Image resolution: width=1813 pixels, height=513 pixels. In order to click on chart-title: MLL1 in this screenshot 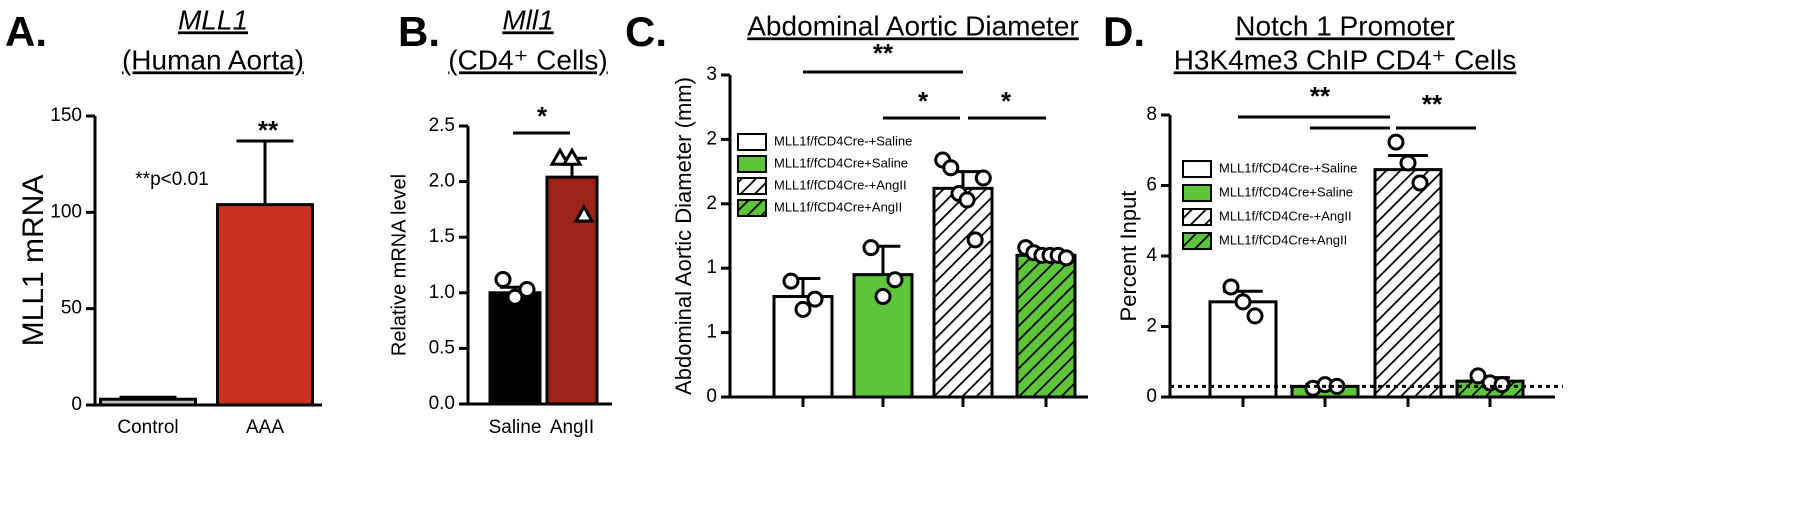, I will do `click(213, 19)`.